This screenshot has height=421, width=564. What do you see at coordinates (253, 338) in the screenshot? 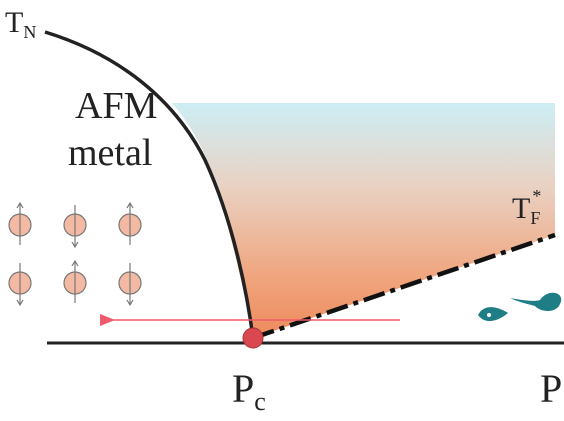
I see `critical-point` at bounding box center [253, 338].